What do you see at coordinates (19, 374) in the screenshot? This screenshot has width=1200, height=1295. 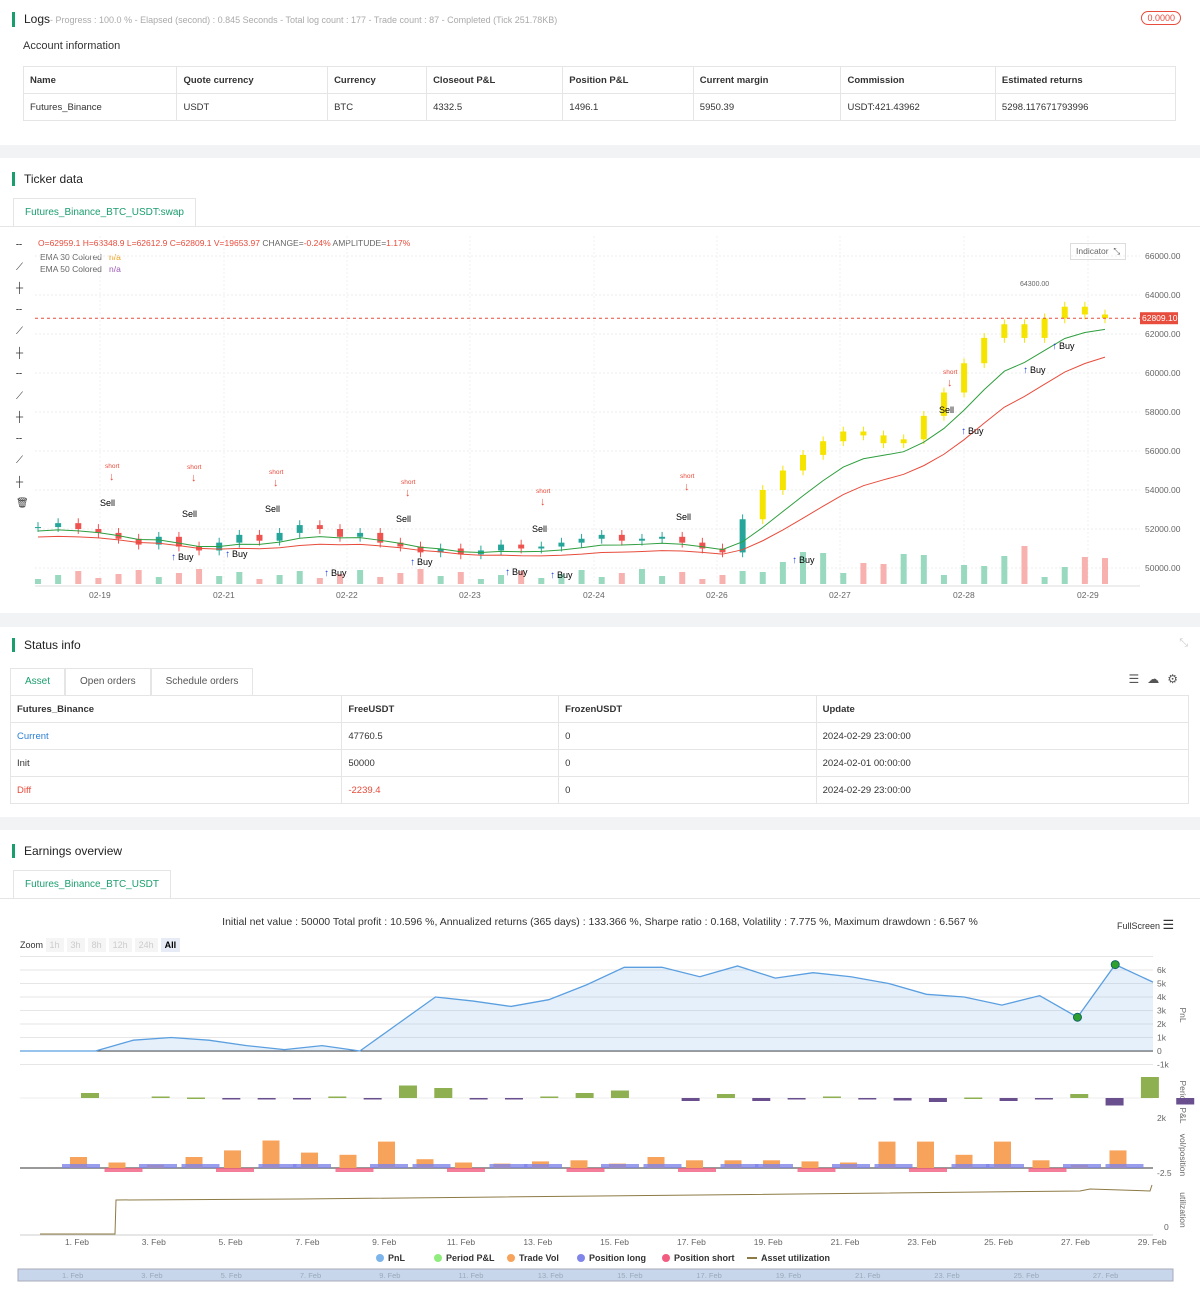 I see `ray-icon: ╌` at bounding box center [19, 374].